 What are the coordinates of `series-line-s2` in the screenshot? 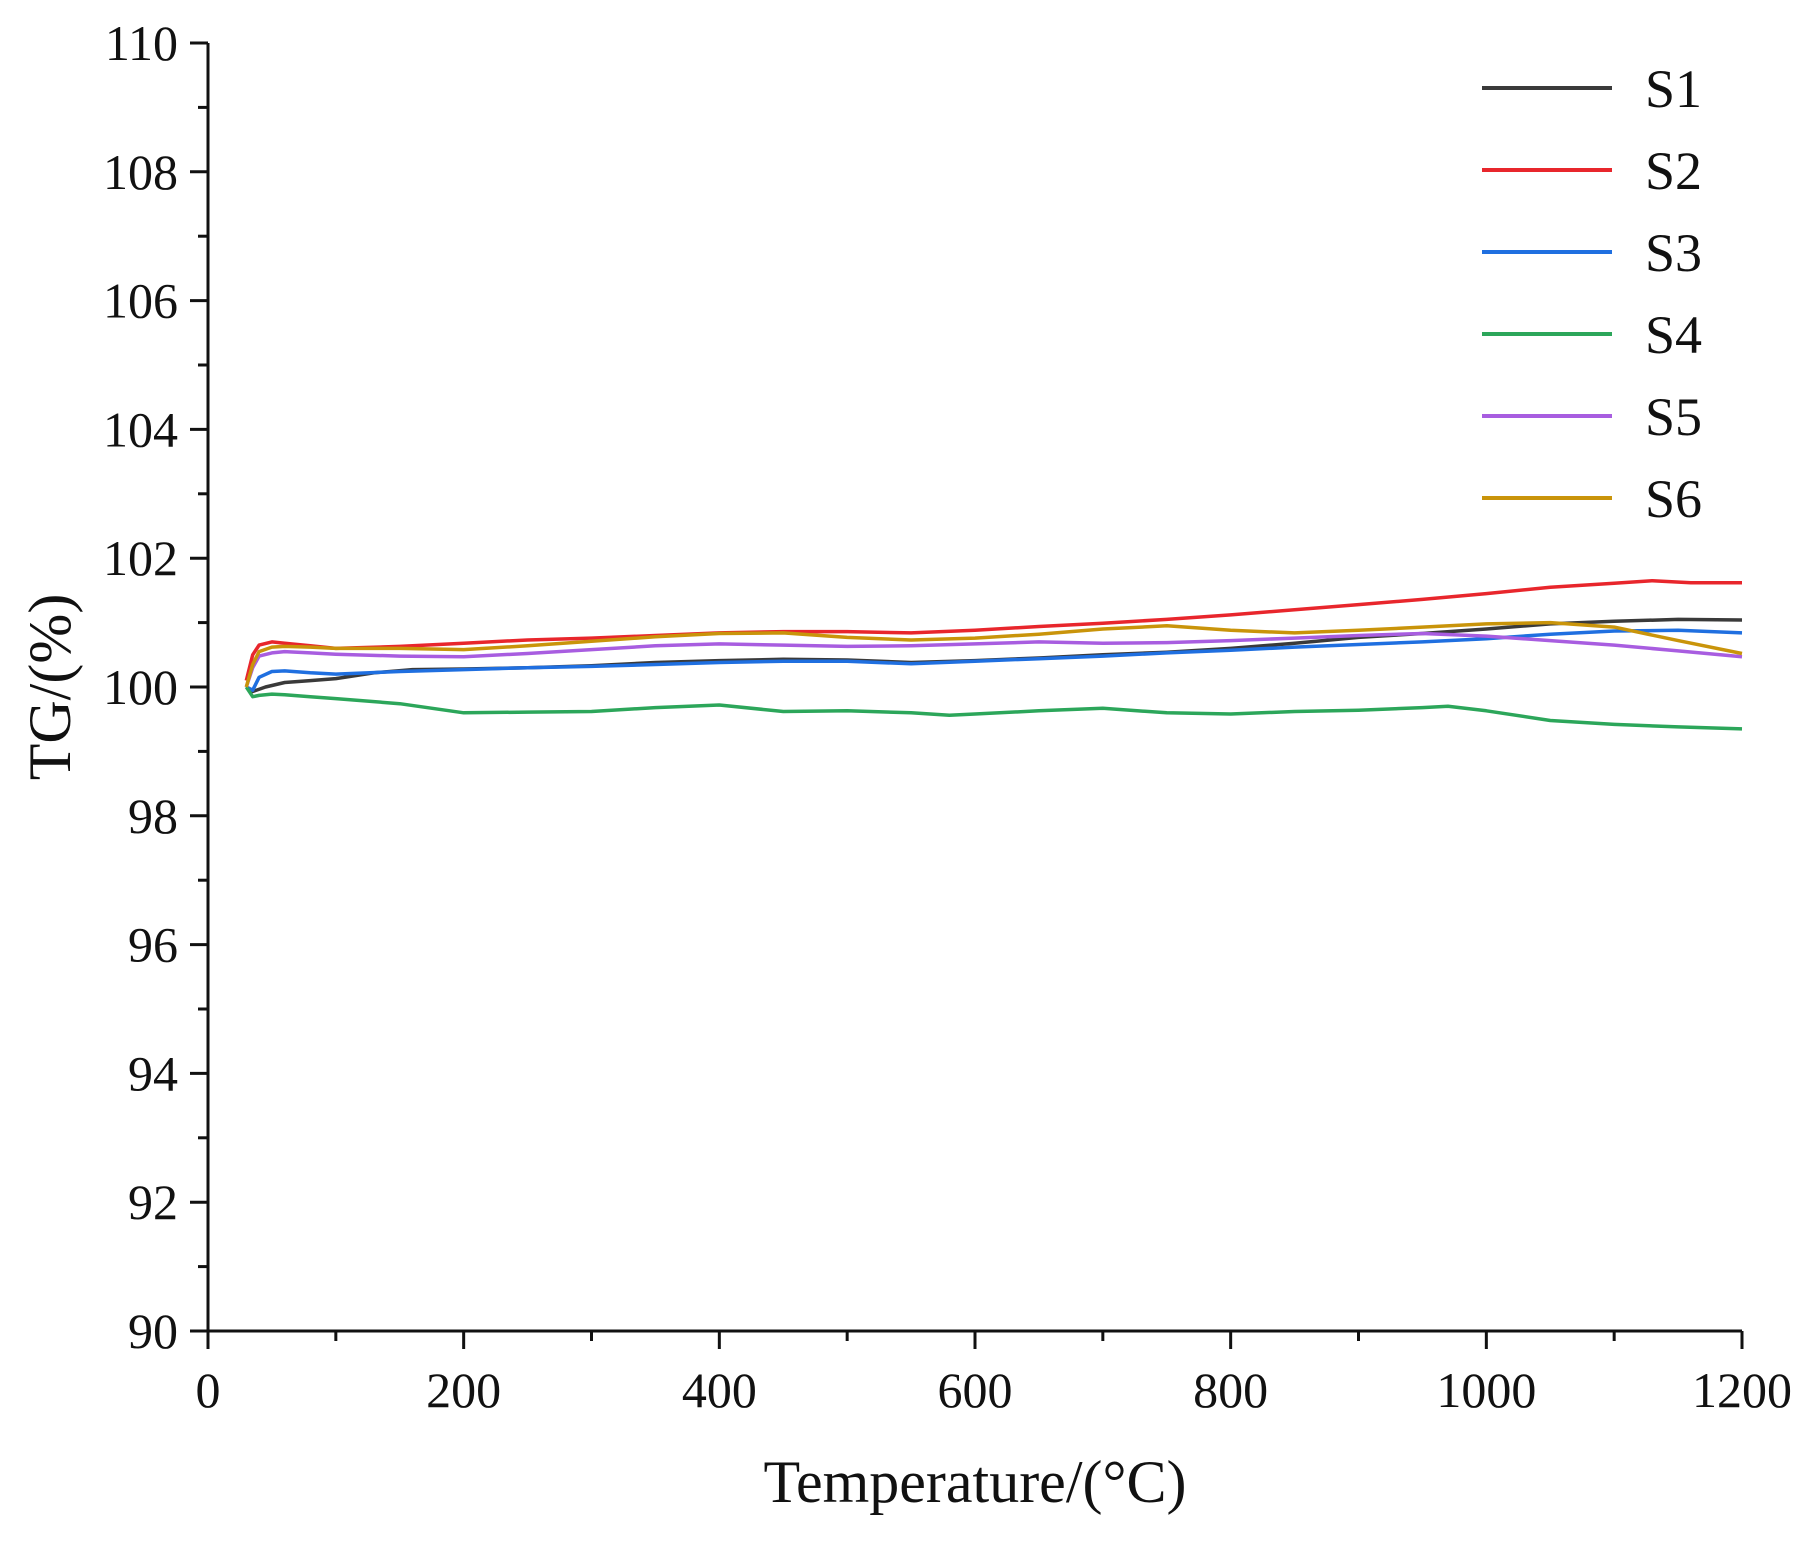 It's located at (993, 630).